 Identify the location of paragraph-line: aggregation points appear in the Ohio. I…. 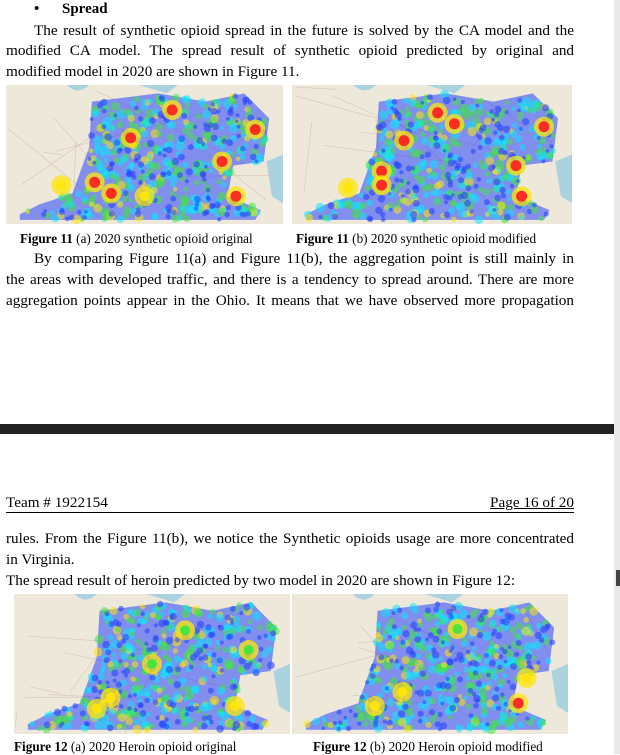
(290, 300).